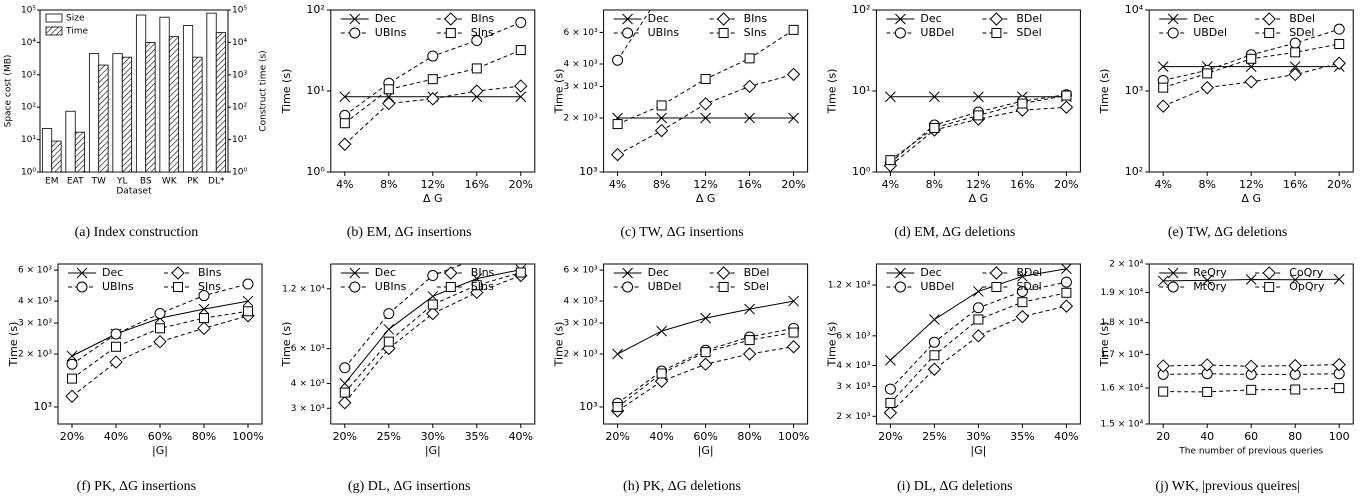 Image resolution: width=1364 pixels, height=501 pixels. I want to click on y-tick-label: 3 × 10³, so click(581, 324).